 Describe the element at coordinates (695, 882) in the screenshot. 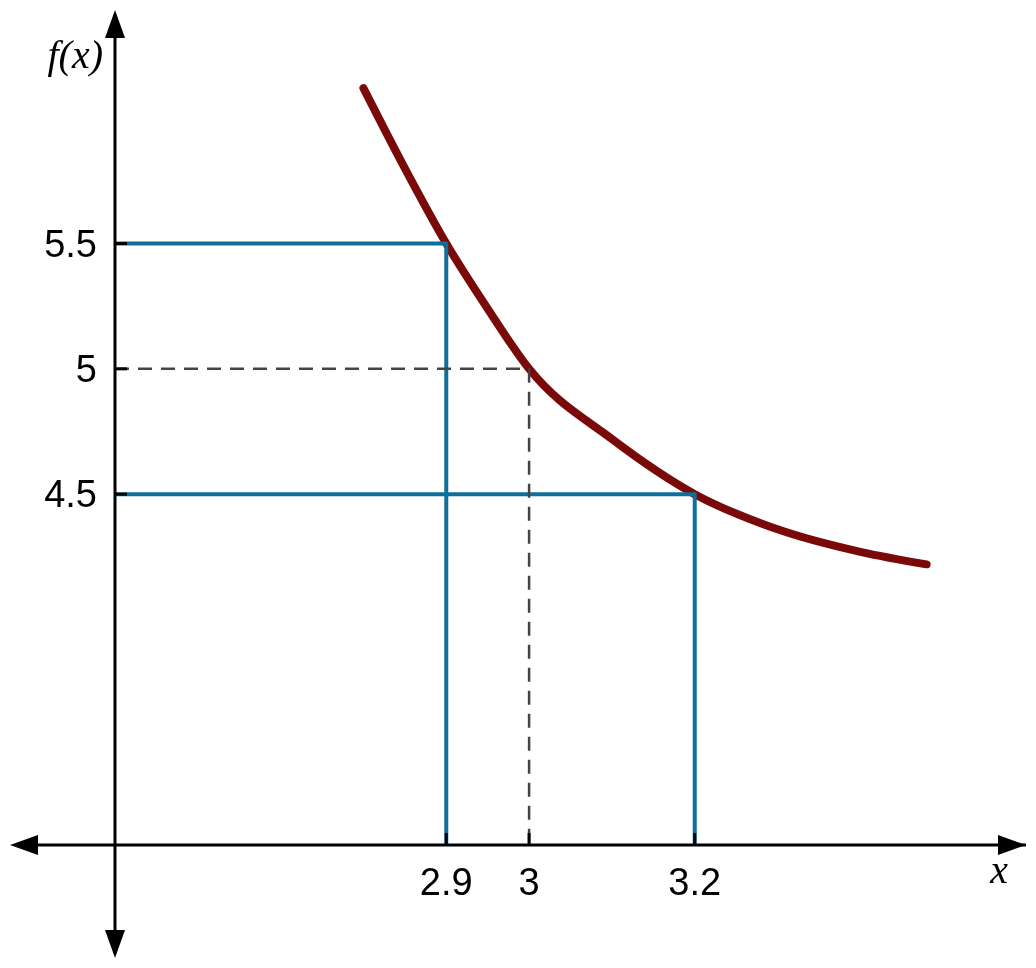

I see `x-tick-label: 3.2` at that location.